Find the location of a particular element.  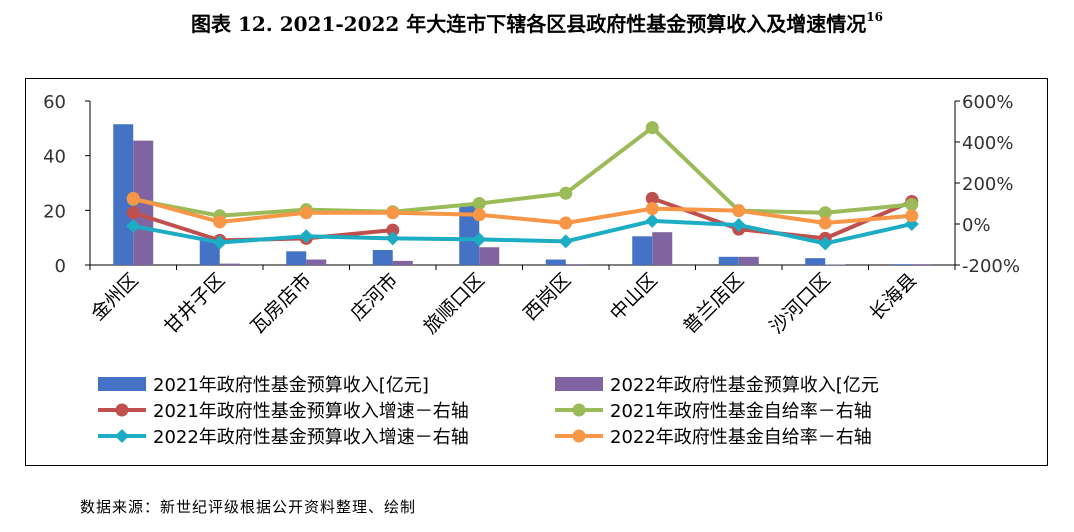

x-tick-label: 中山区 is located at coordinates (634, 297).